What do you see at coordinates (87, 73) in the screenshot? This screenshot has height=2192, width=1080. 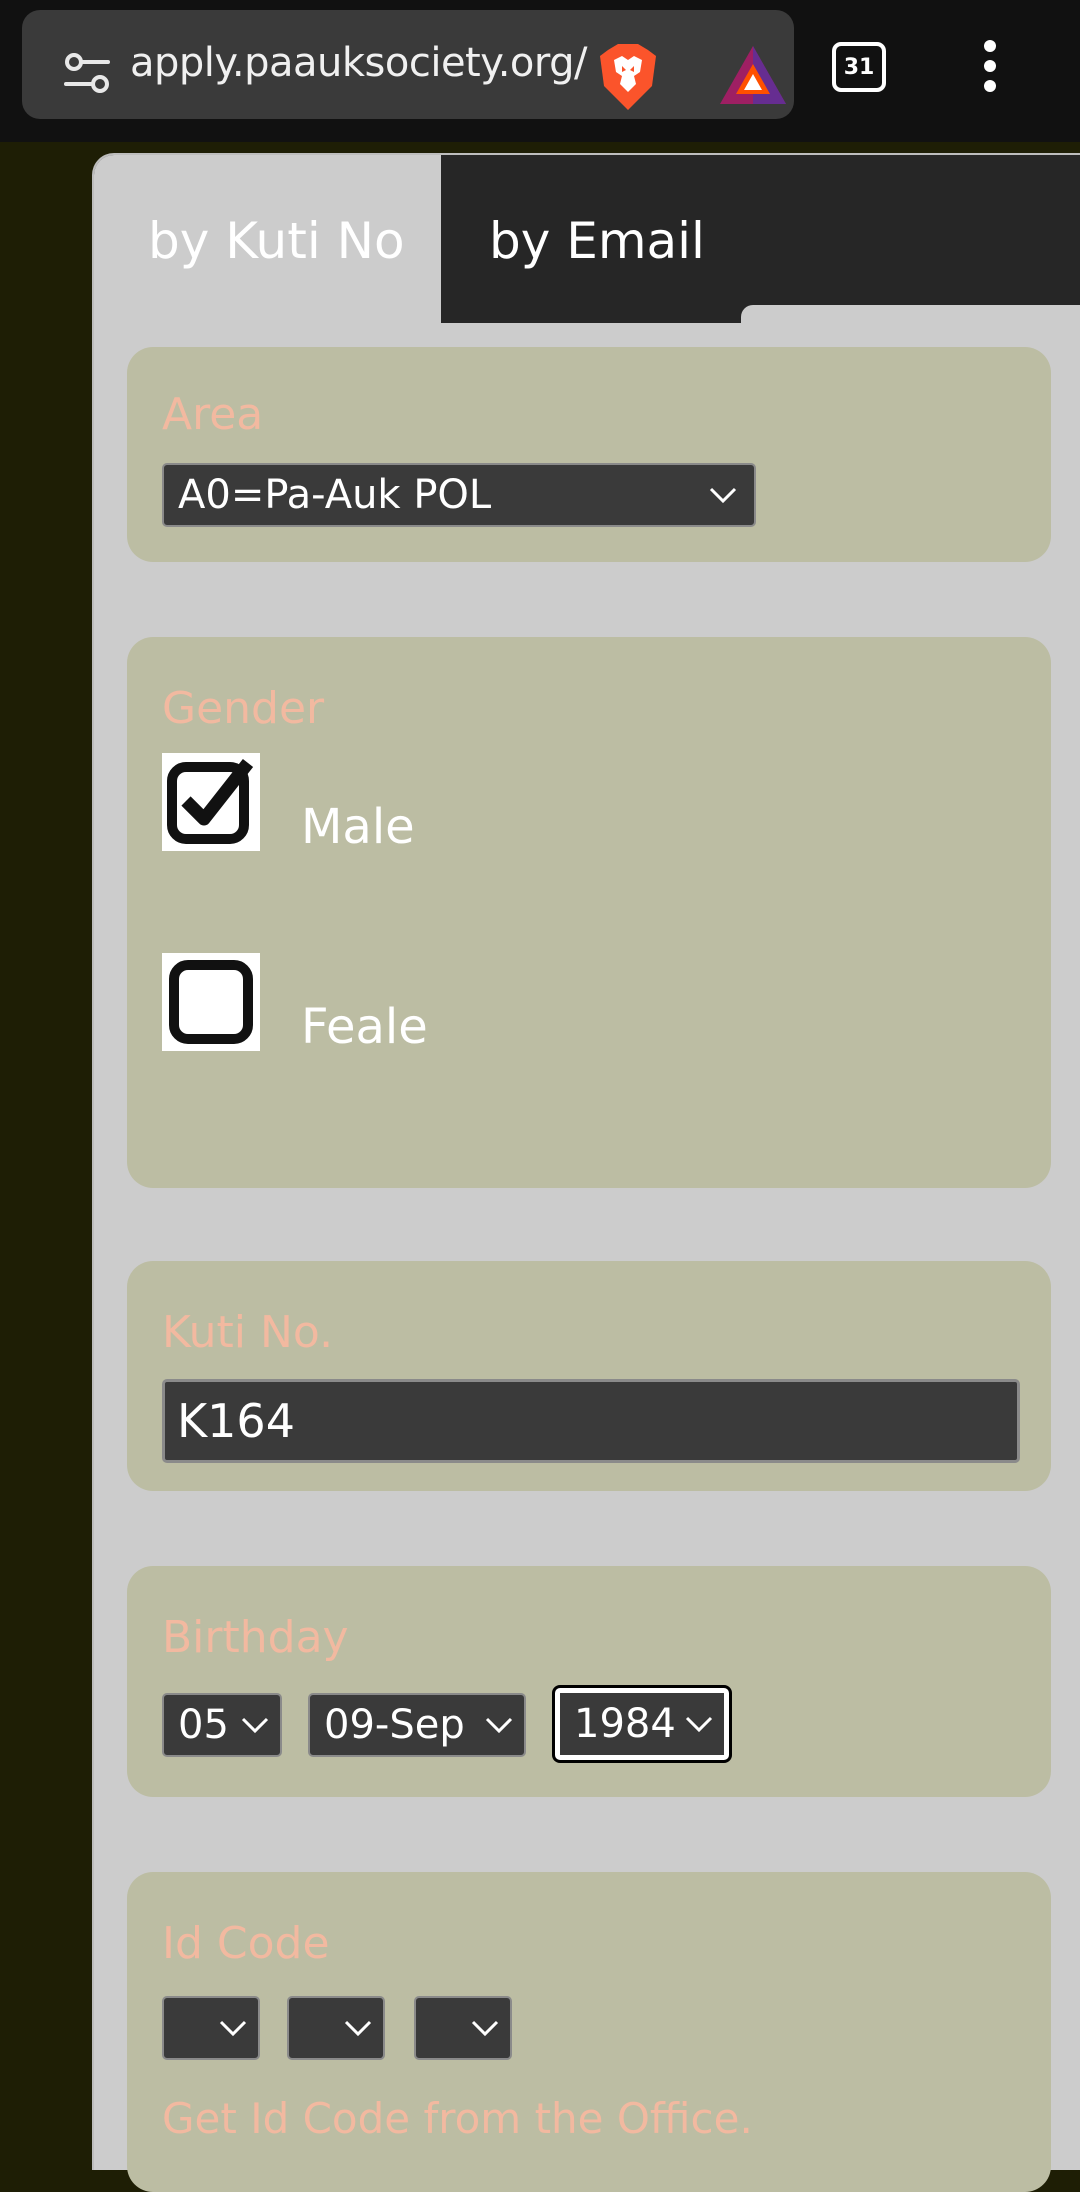 I see `site-settings-icon` at bounding box center [87, 73].